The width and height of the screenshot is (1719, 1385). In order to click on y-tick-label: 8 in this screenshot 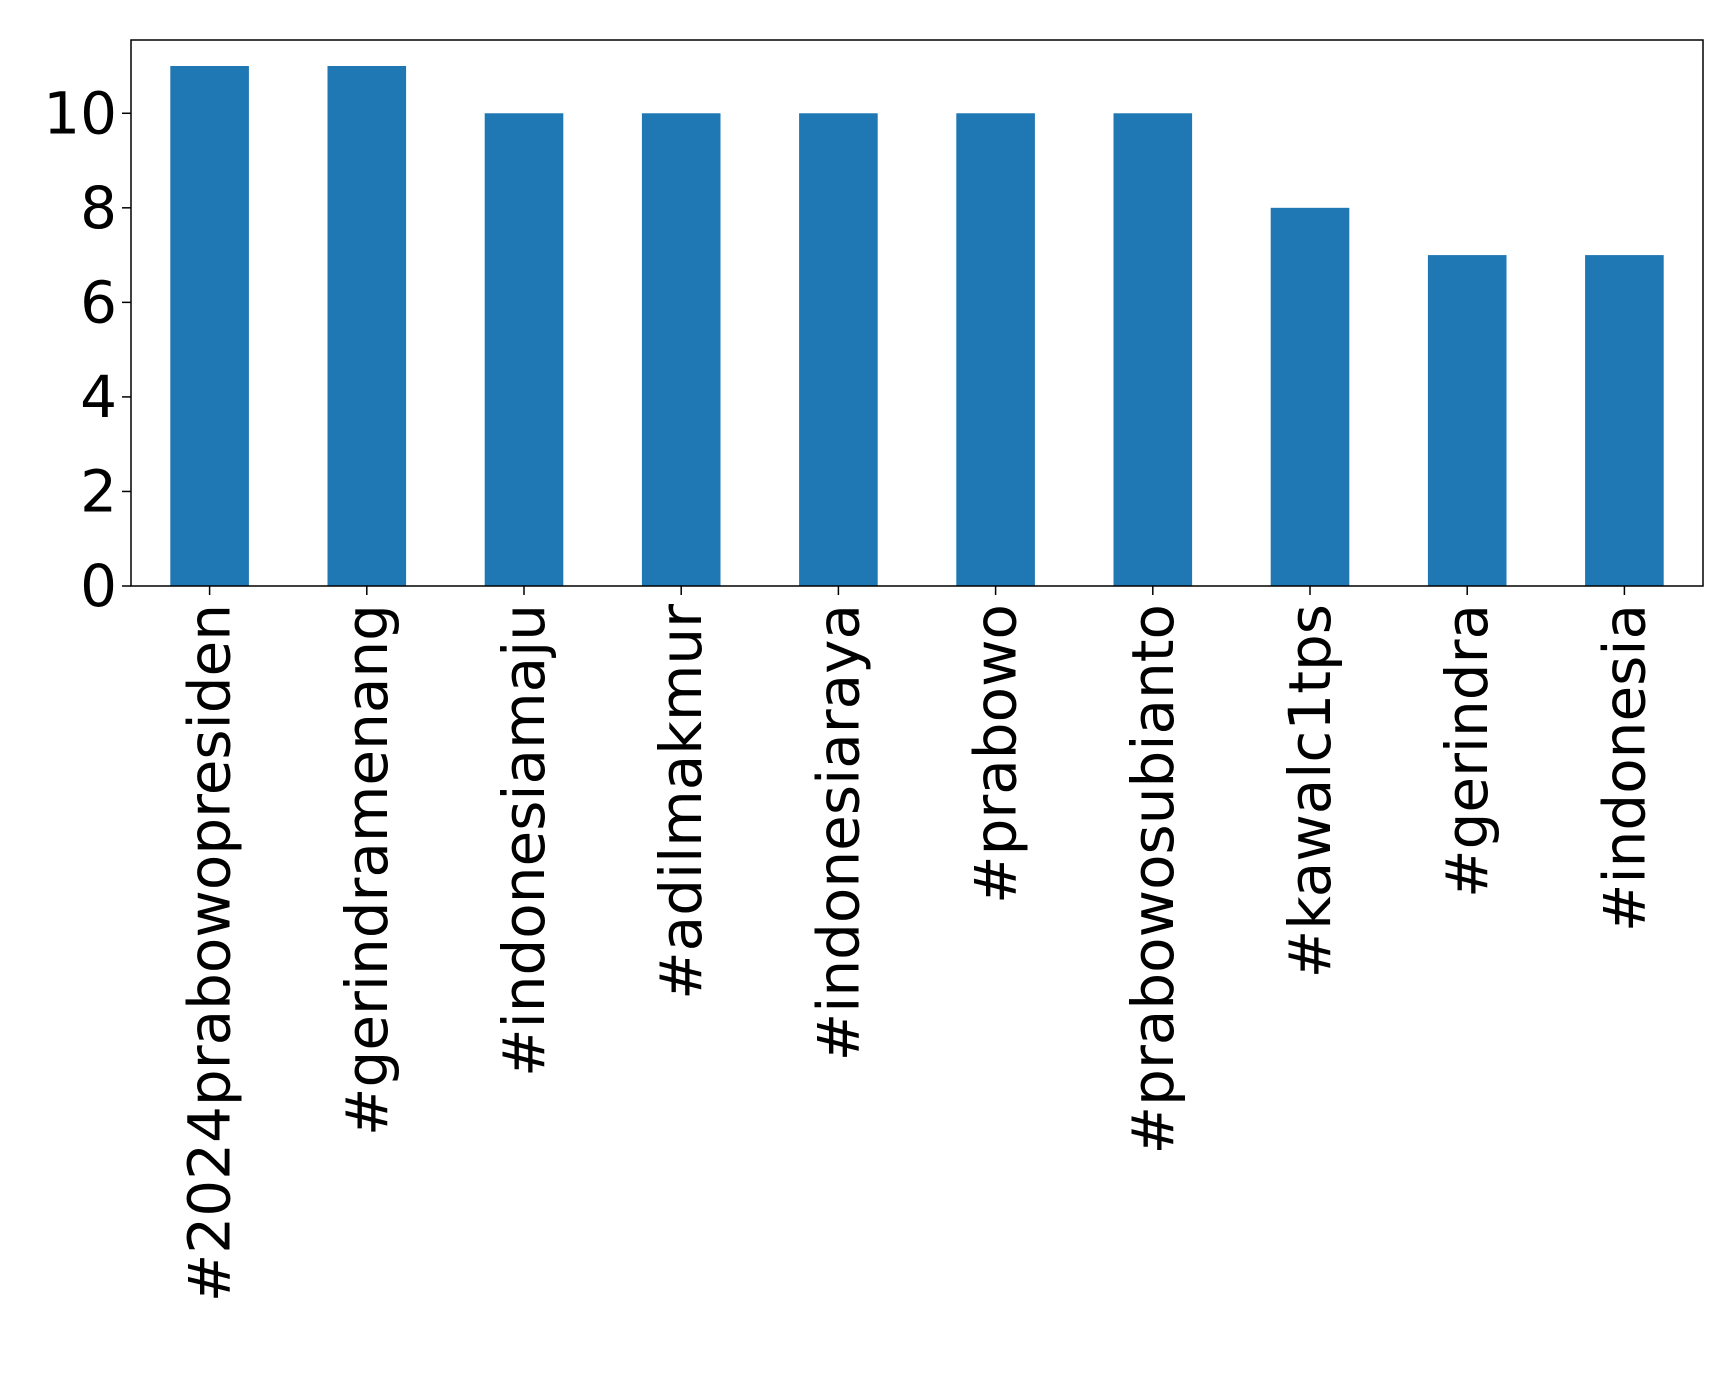, I will do `click(98, 208)`.